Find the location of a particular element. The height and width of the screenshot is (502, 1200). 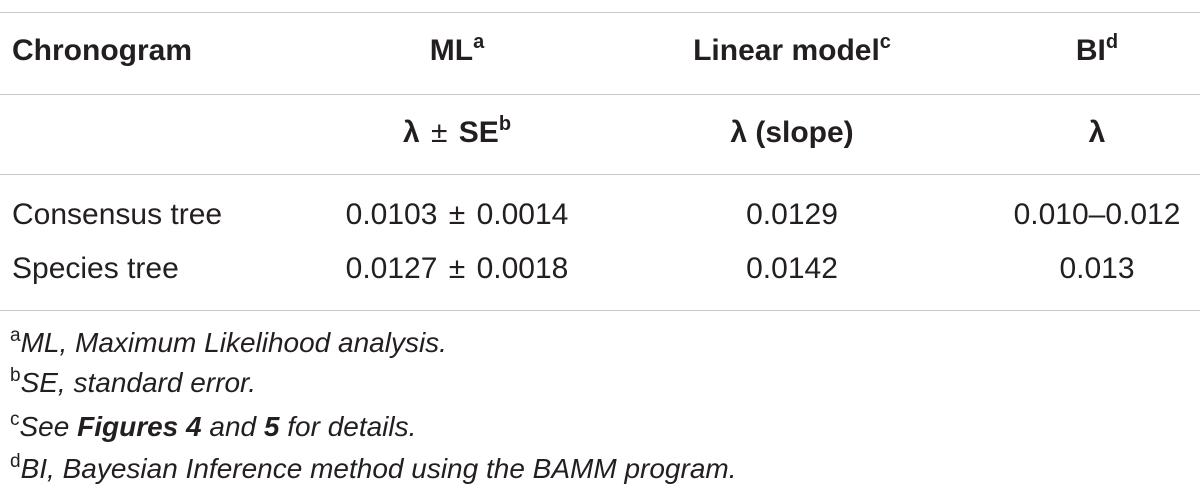

table-top-rule is located at coordinates (600, 12).